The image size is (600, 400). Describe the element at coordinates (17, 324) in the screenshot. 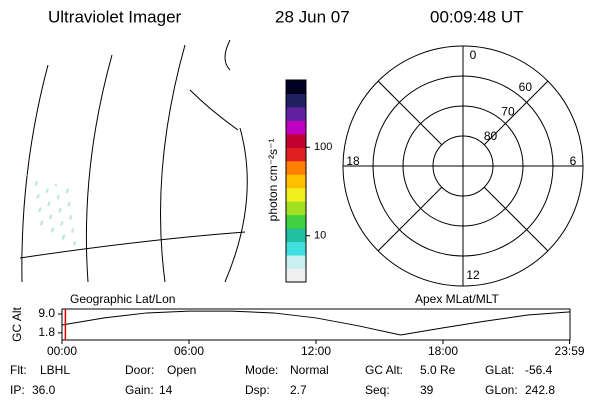

I see `altitude-ylabel: GC Alt` at that location.